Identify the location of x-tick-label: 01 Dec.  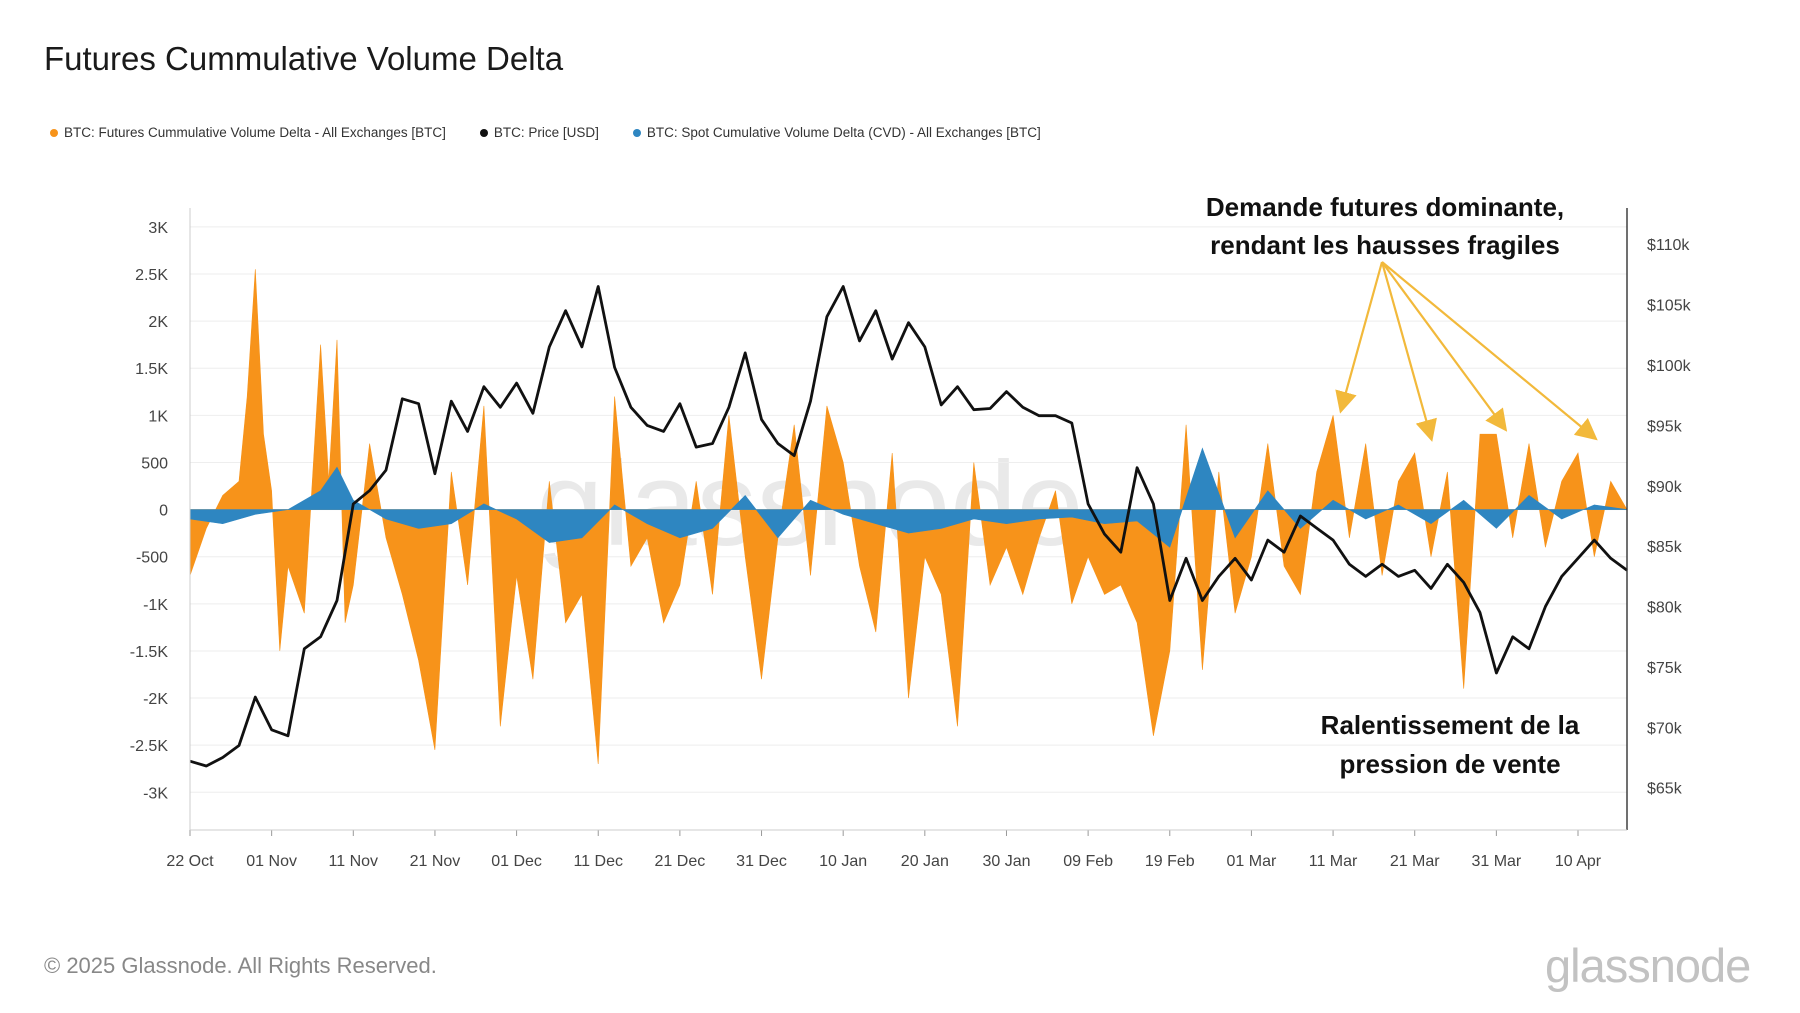
(516, 861).